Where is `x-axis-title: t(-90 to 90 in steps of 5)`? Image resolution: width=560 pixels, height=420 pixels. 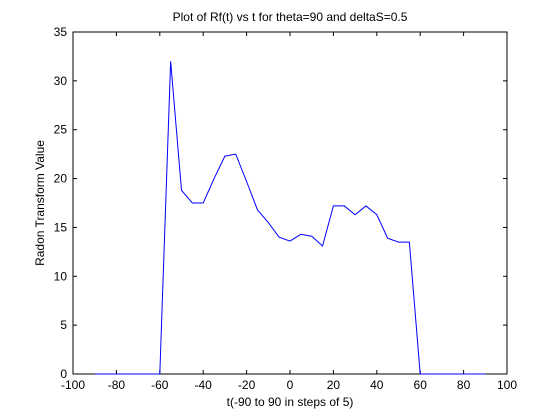
x-axis-title: t(-90 to 90 in steps of 5) is located at coordinates (290, 402).